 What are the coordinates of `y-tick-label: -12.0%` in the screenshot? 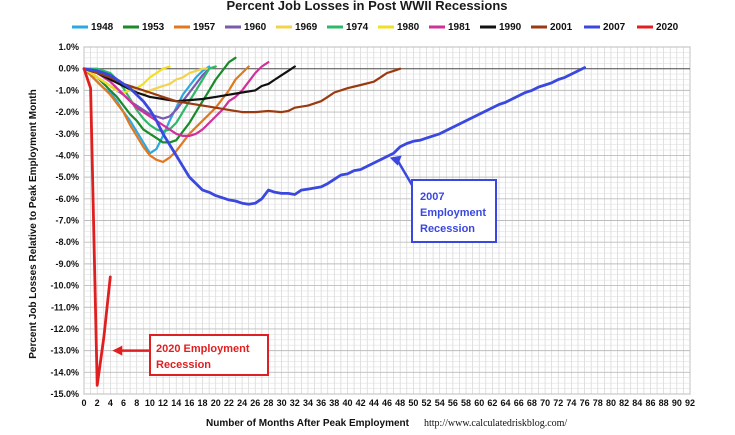 It's located at (64, 329).